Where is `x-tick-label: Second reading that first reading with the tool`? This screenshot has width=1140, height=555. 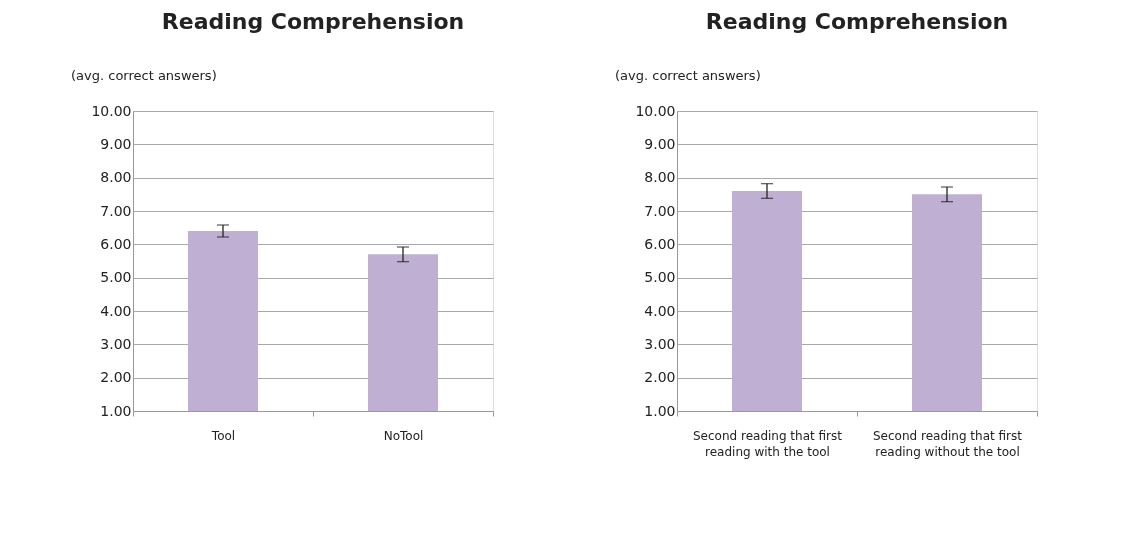
x-tick-label: Second reading that first reading with the tool is located at coordinates (767, 443).